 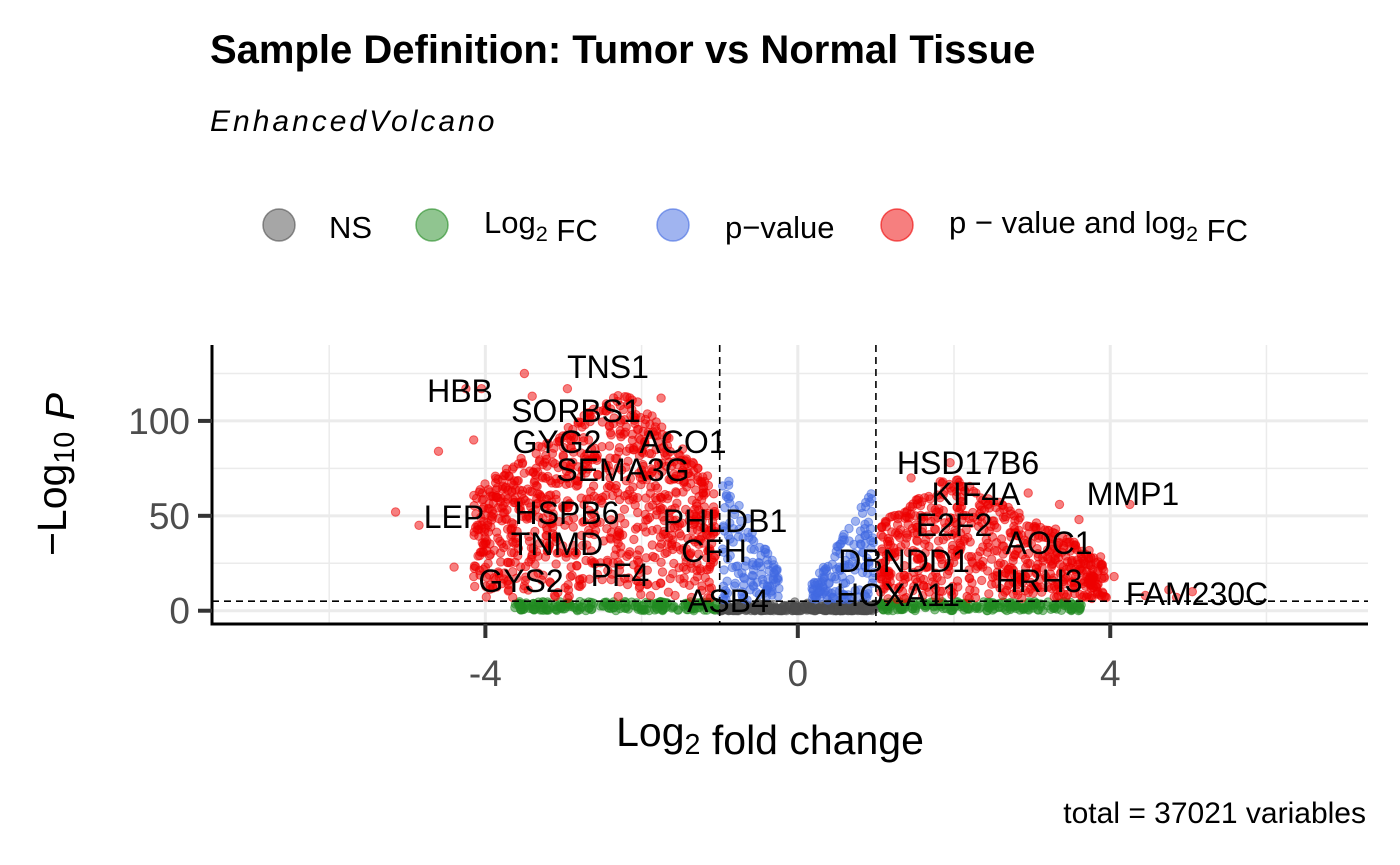 I want to click on gene-label-fam230c: FAM230C, so click(x=1197, y=594).